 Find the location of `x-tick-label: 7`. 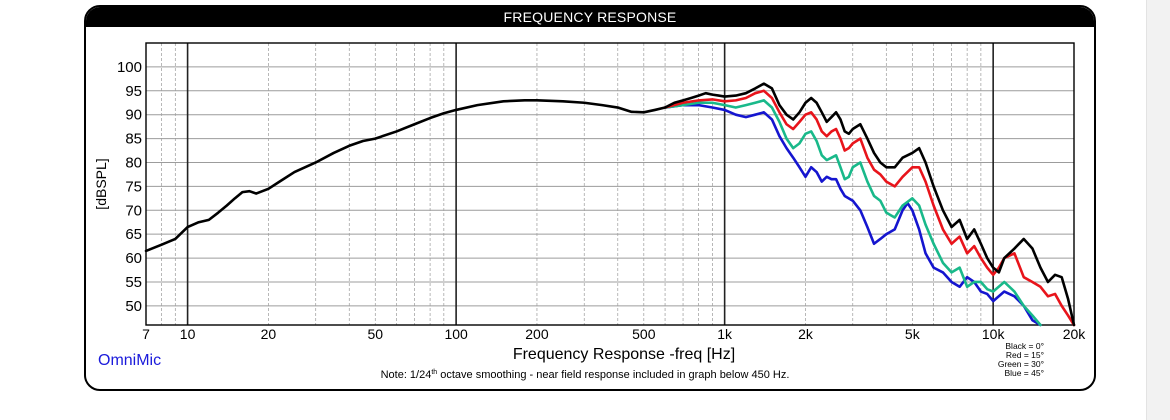

x-tick-label: 7 is located at coordinates (146, 334).